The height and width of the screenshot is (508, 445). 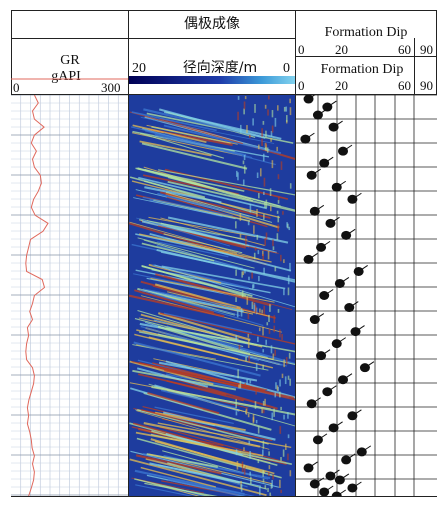 I want to click on dip-top-tick-2: 60, so click(x=404, y=49).